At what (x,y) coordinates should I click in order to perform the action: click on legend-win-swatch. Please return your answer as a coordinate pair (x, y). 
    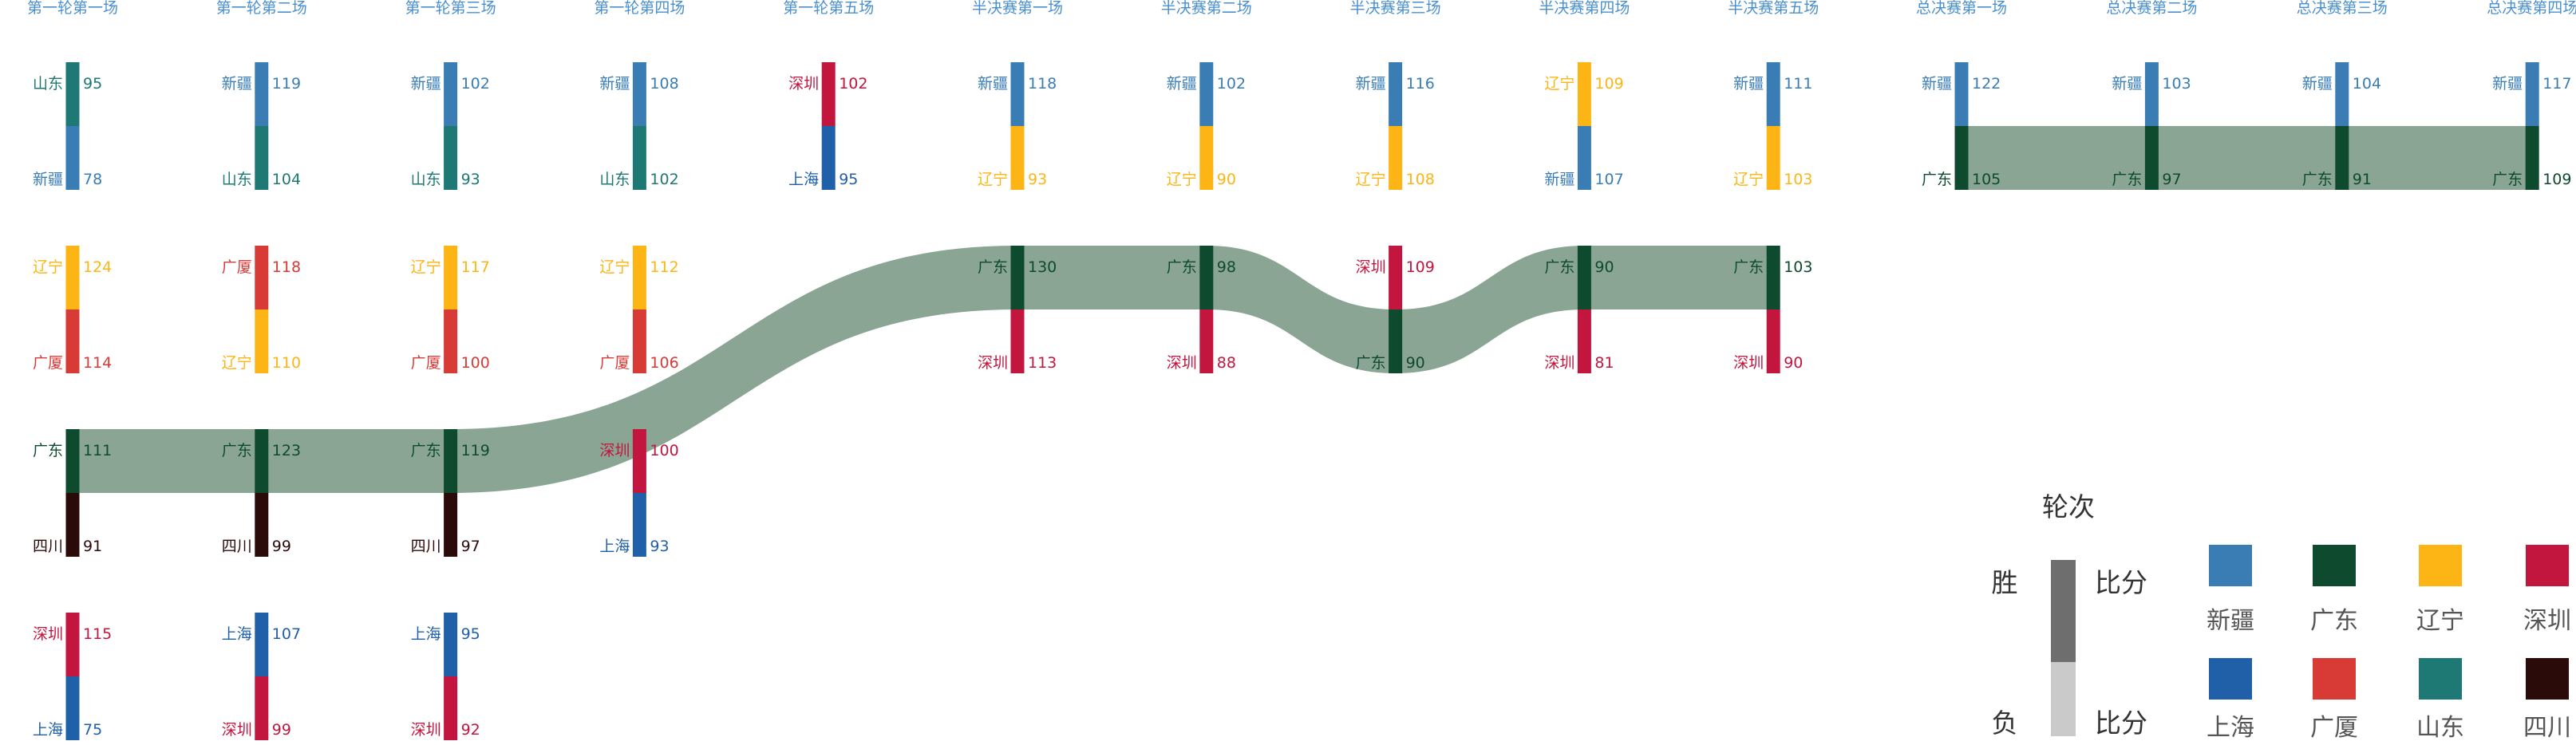
    Looking at the image, I should click on (2063, 611).